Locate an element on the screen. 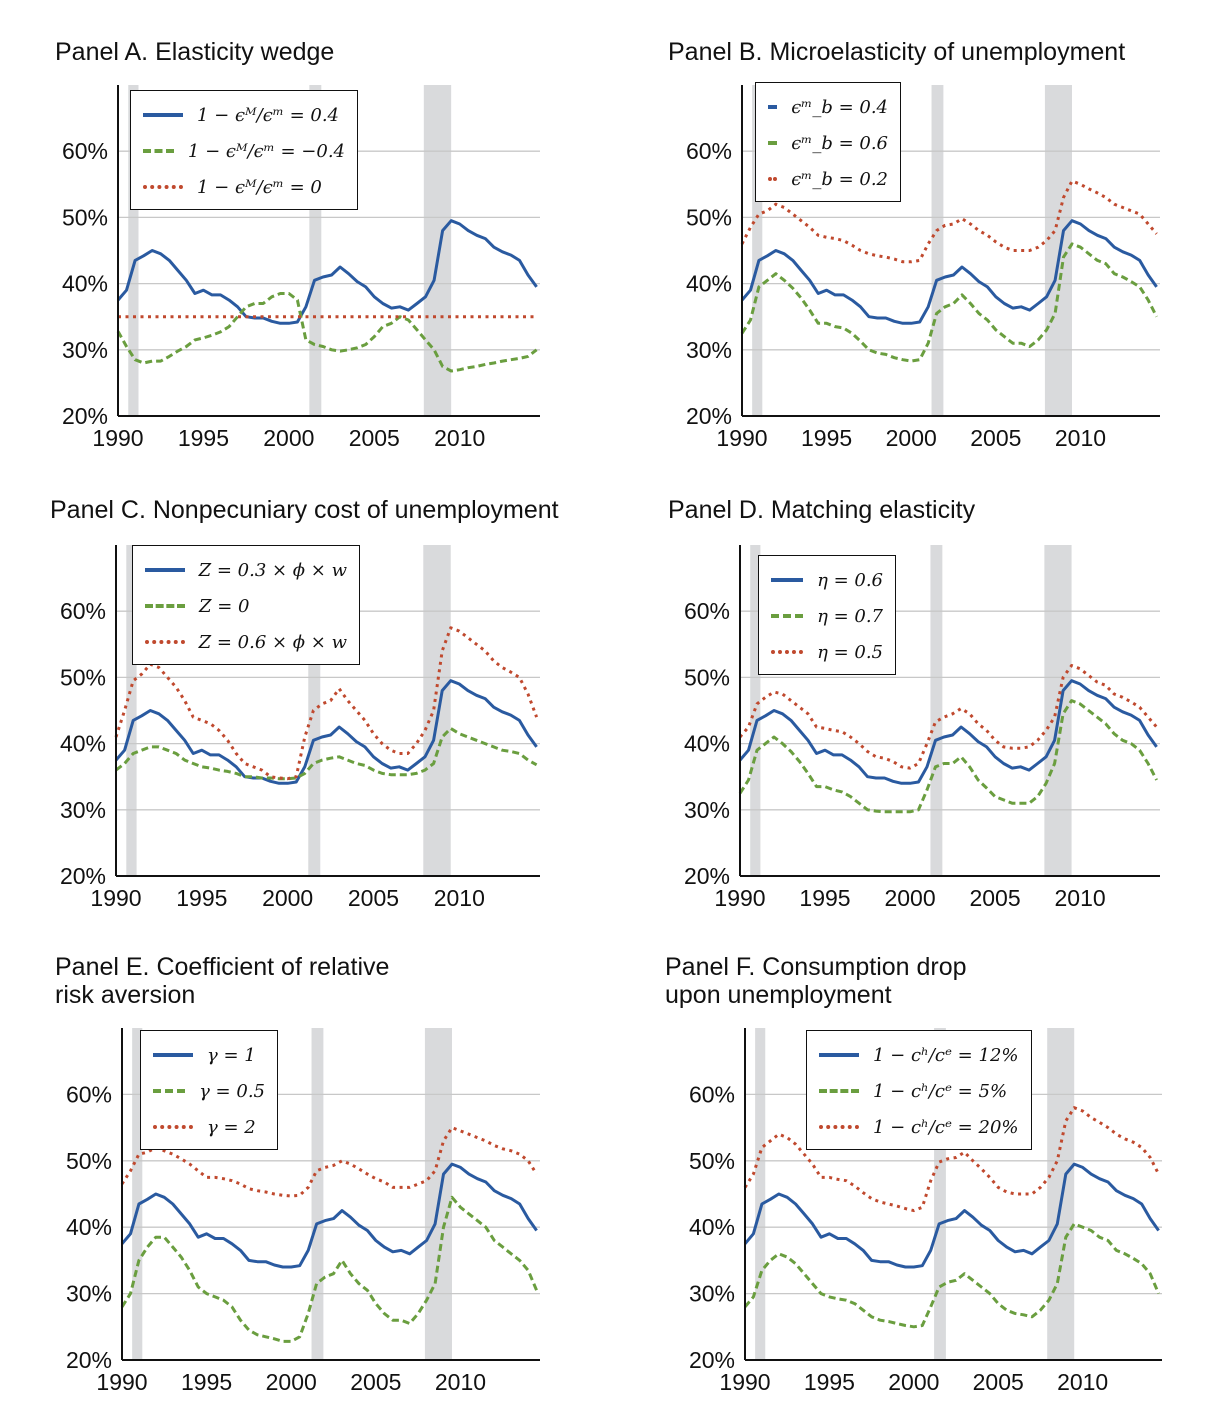 The width and height of the screenshot is (1216, 1426). legend-entry: ϵᵐ_b = 0.4 is located at coordinates (828, 107).